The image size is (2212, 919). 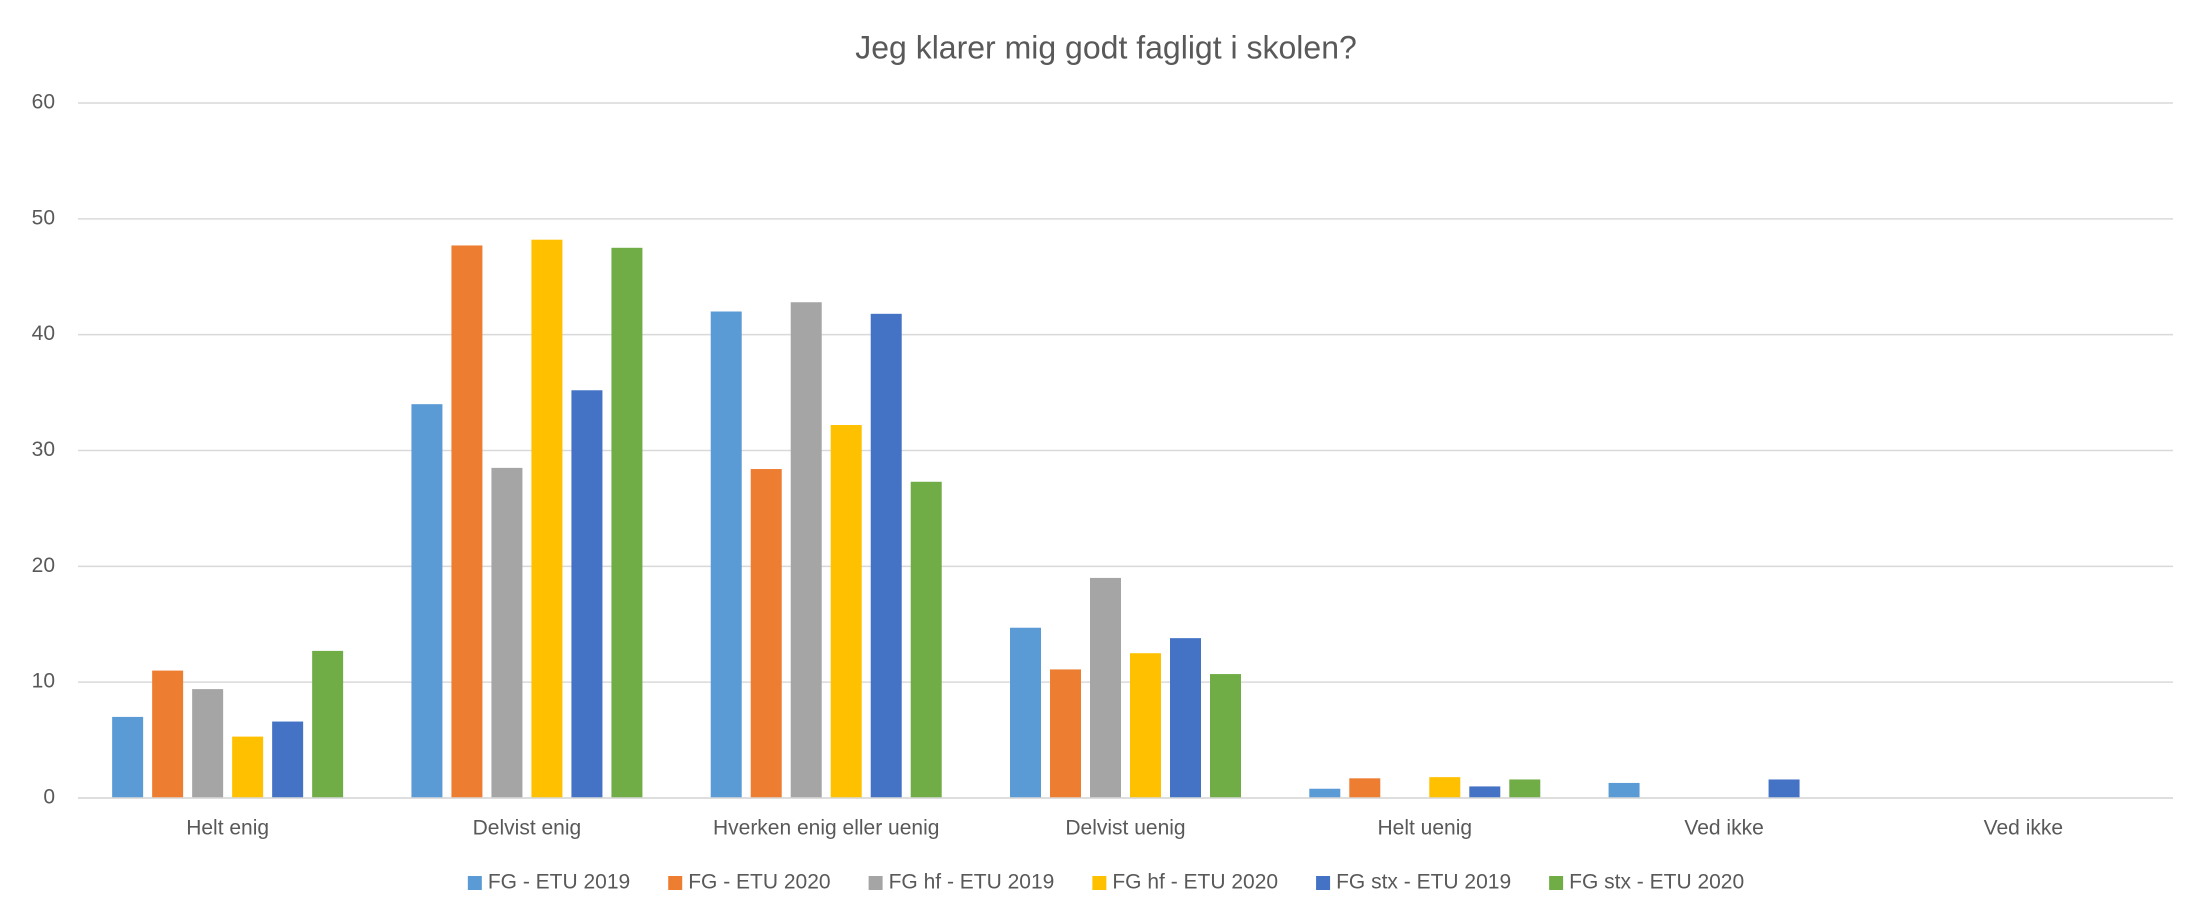 I want to click on y-tick-label: 20, so click(x=43, y=565).